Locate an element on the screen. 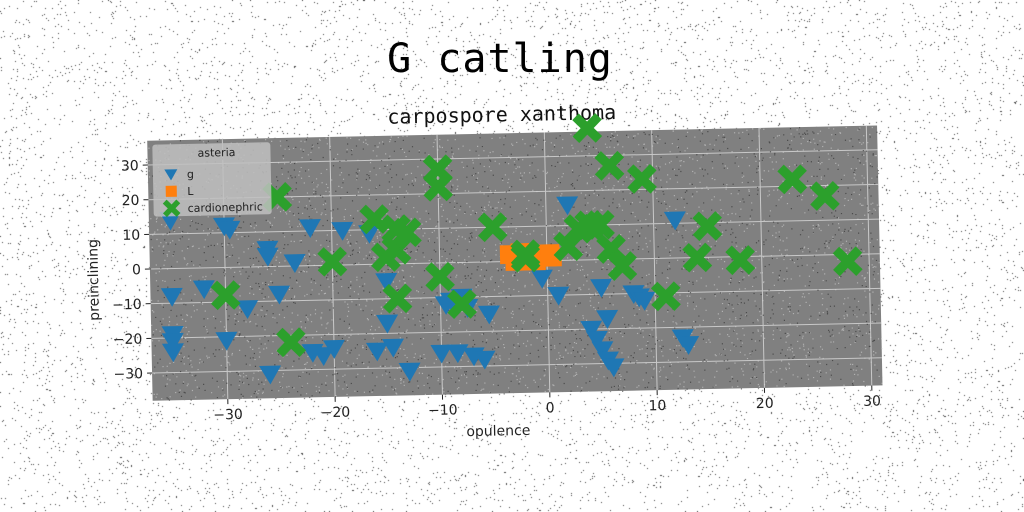 This screenshot has width=1024, height=512. x-tick-label: −20 is located at coordinates (336, 413).